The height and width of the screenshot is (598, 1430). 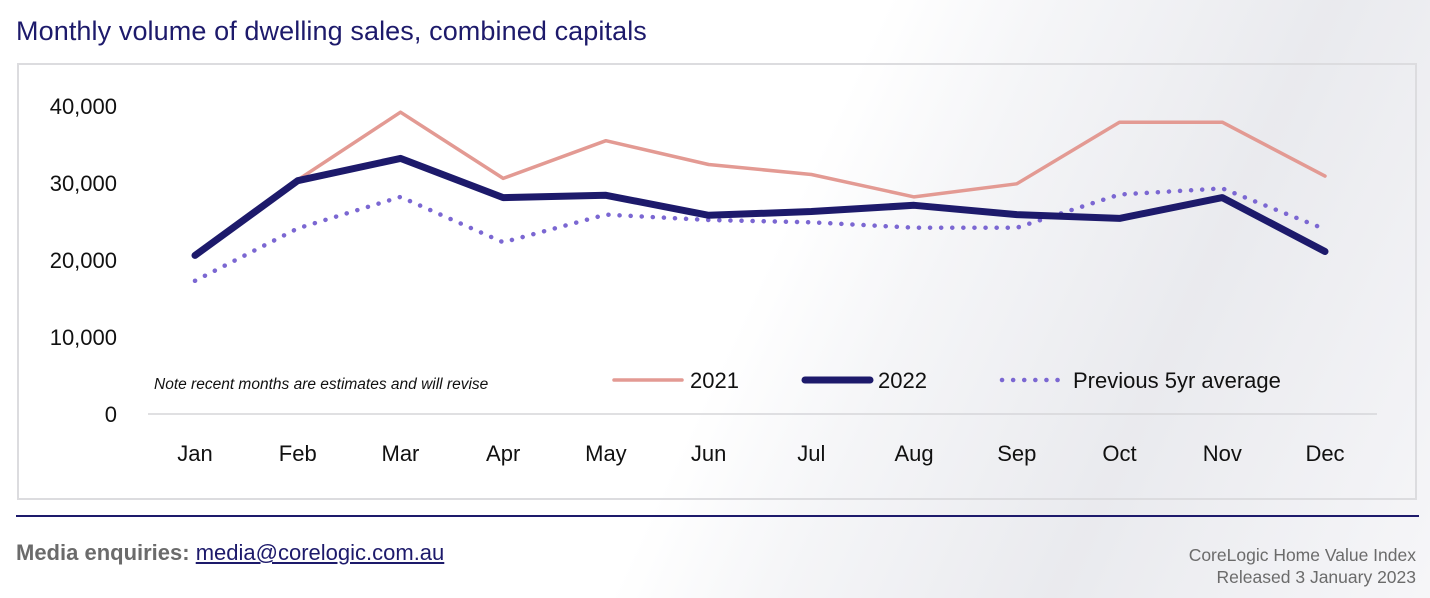 What do you see at coordinates (1119, 453) in the screenshot?
I see `x-tick-label: Oct` at bounding box center [1119, 453].